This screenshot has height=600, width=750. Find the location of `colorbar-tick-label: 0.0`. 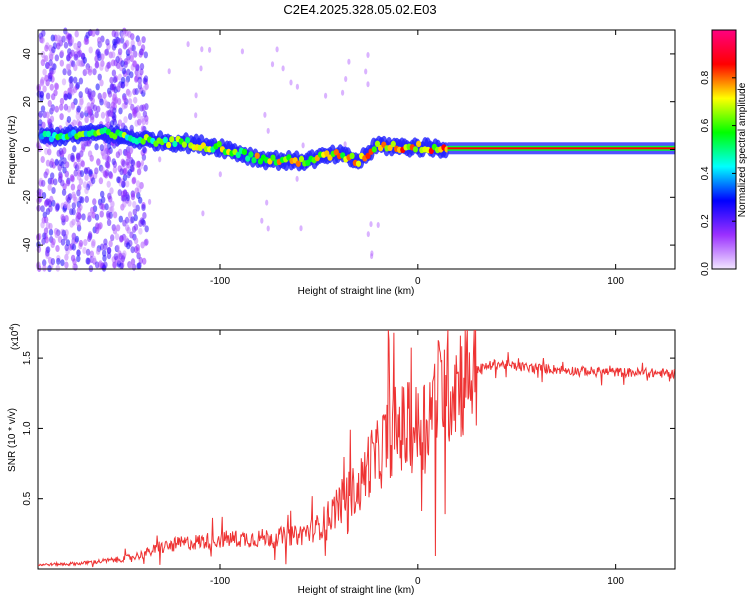

colorbar-tick-label: 0.0 is located at coordinates (705, 269).